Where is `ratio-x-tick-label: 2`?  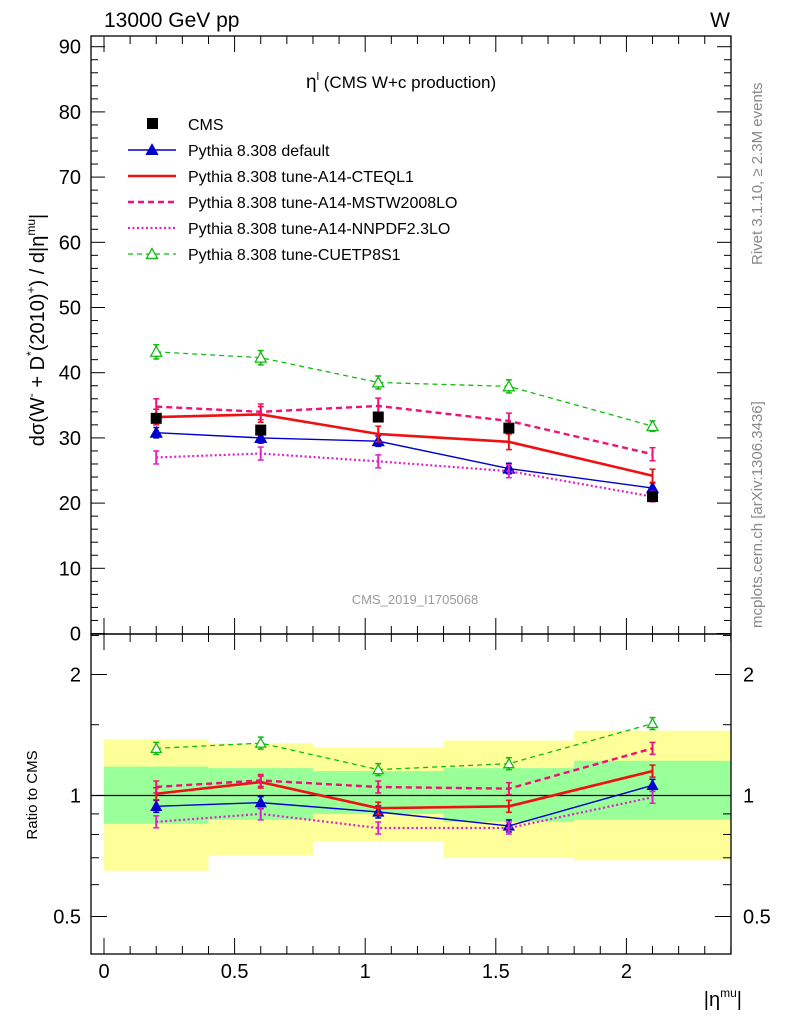
ratio-x-tick-label: 2 is located at coordinates (626, 972).